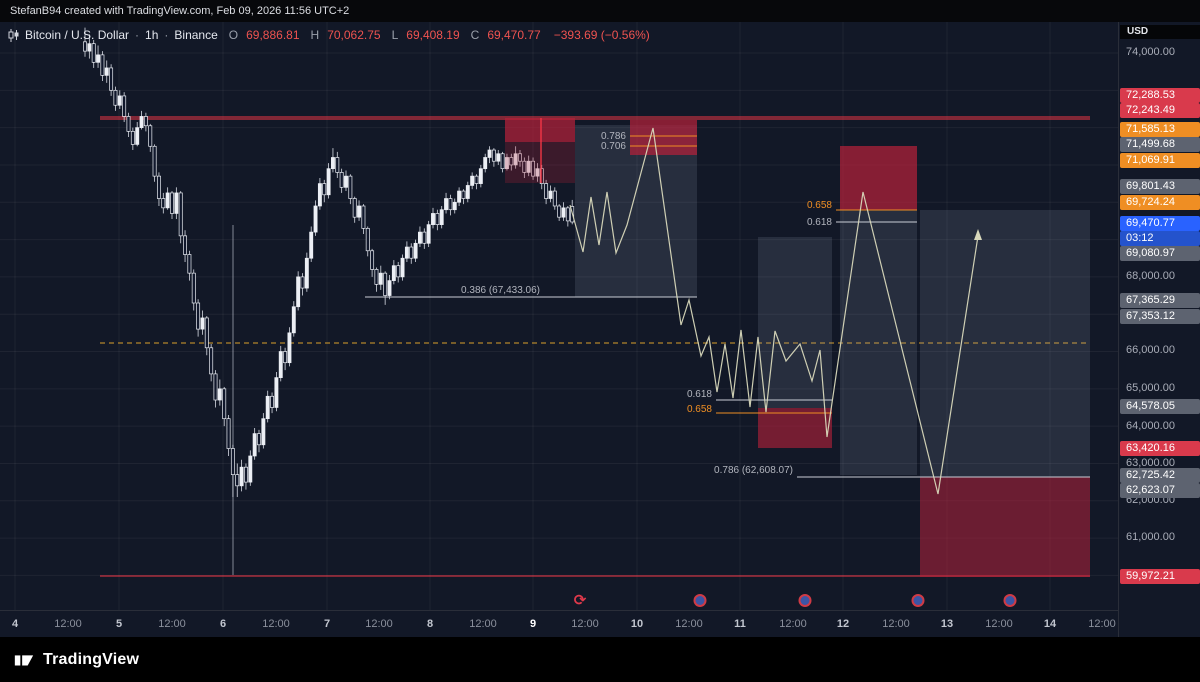 This screenshot has height=682, width=1200. I want to click on time-axis-day-label: 7, so click(327, 624).